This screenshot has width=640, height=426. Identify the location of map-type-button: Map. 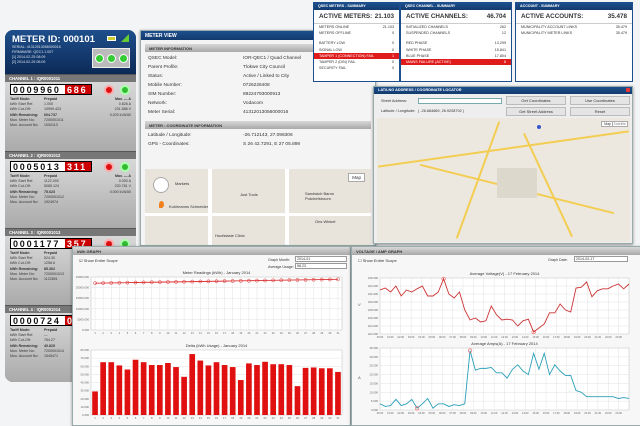
(356, 177).